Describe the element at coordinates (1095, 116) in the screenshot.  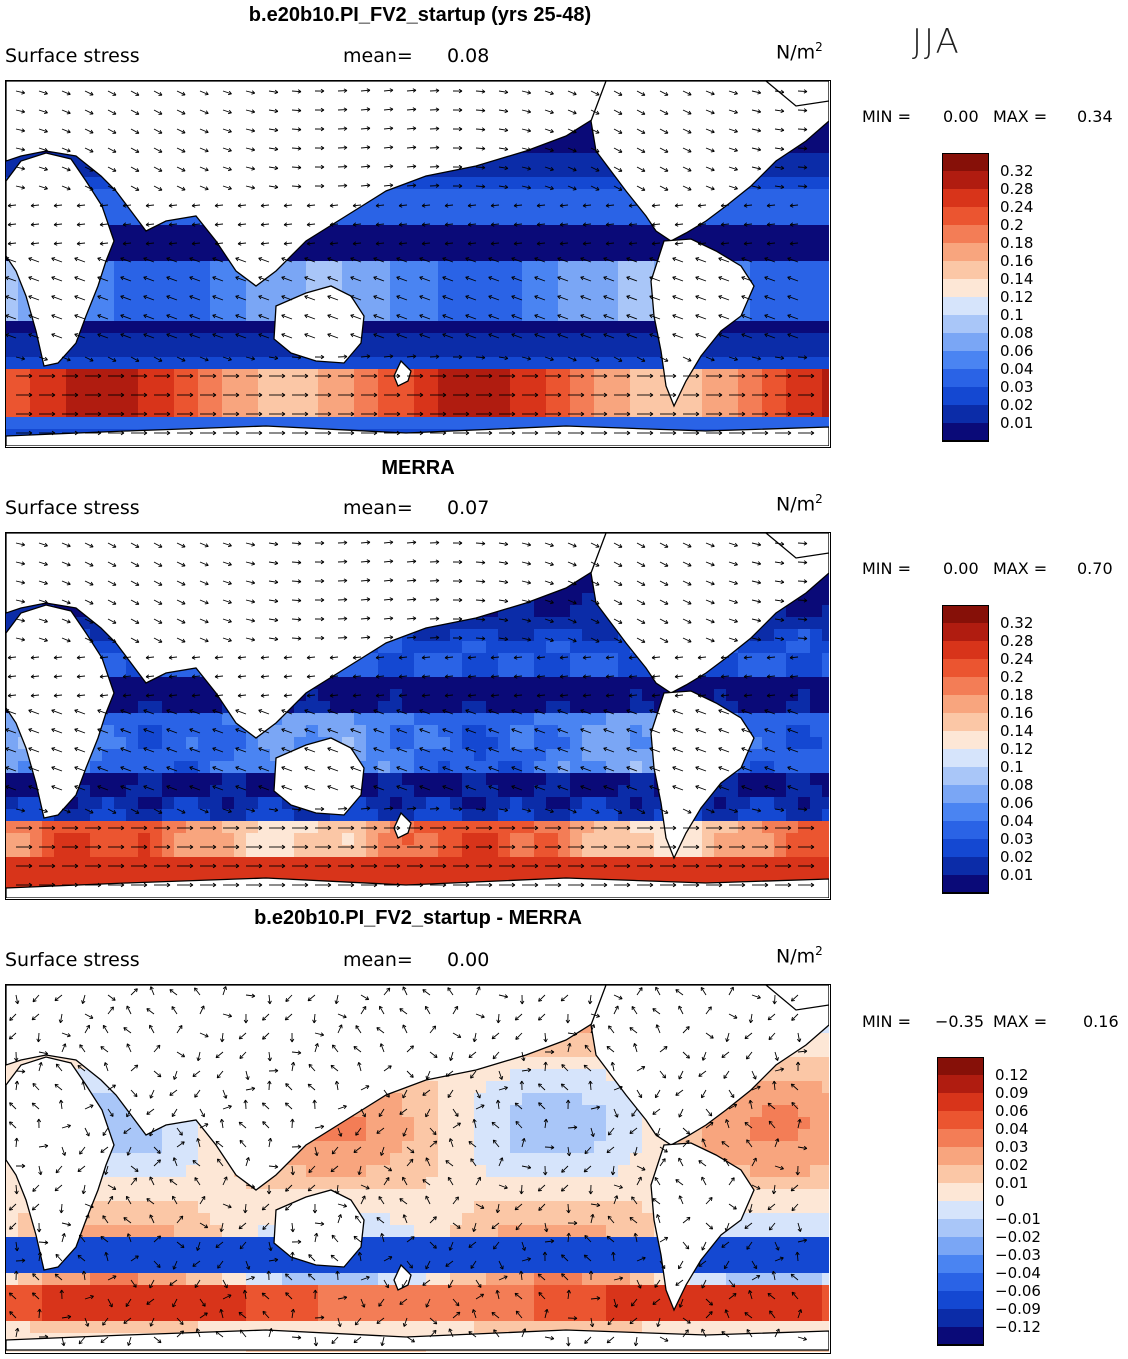
I see `panel-1-max-value: 0.34` at that location.